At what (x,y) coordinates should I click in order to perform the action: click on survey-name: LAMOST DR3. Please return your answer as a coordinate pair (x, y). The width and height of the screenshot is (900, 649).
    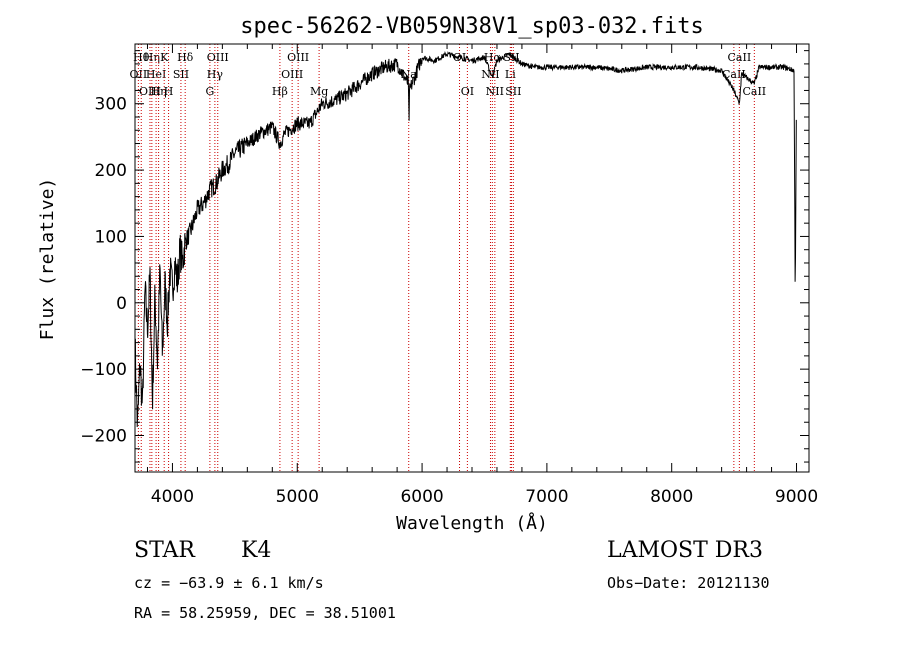
    Looking at the image, I should click on (685, 550).